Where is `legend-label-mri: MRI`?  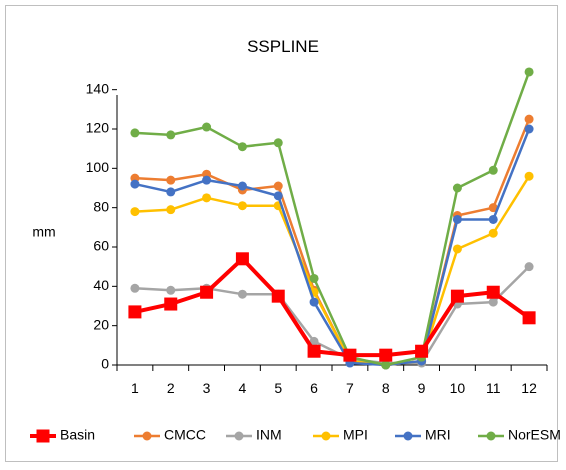 legend-label-mri: MRI is located at coordinates (438, 435).